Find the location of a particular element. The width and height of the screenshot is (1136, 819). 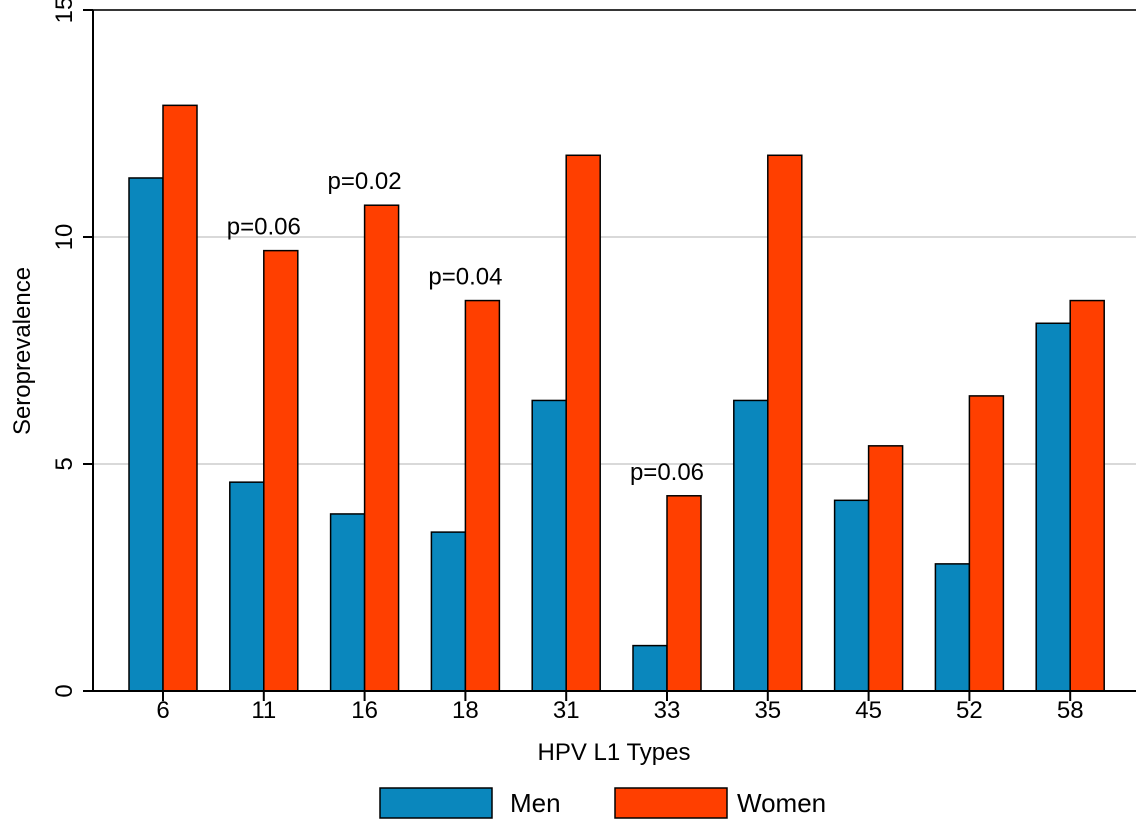

x-tick-label: 58 is located at coordinates (1070, 710).